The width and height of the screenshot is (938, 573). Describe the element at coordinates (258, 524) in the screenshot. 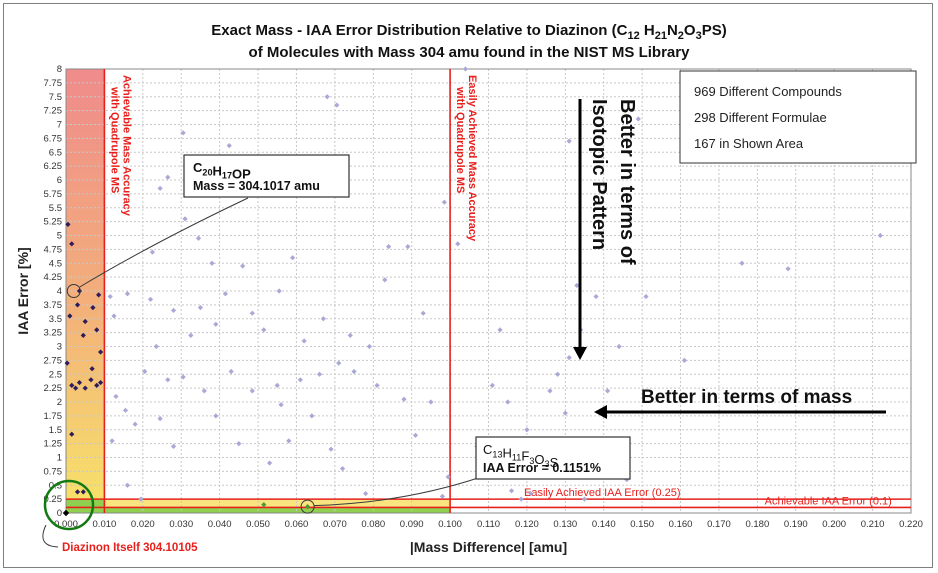

I see `x-tick-label: 0.050` at that location.